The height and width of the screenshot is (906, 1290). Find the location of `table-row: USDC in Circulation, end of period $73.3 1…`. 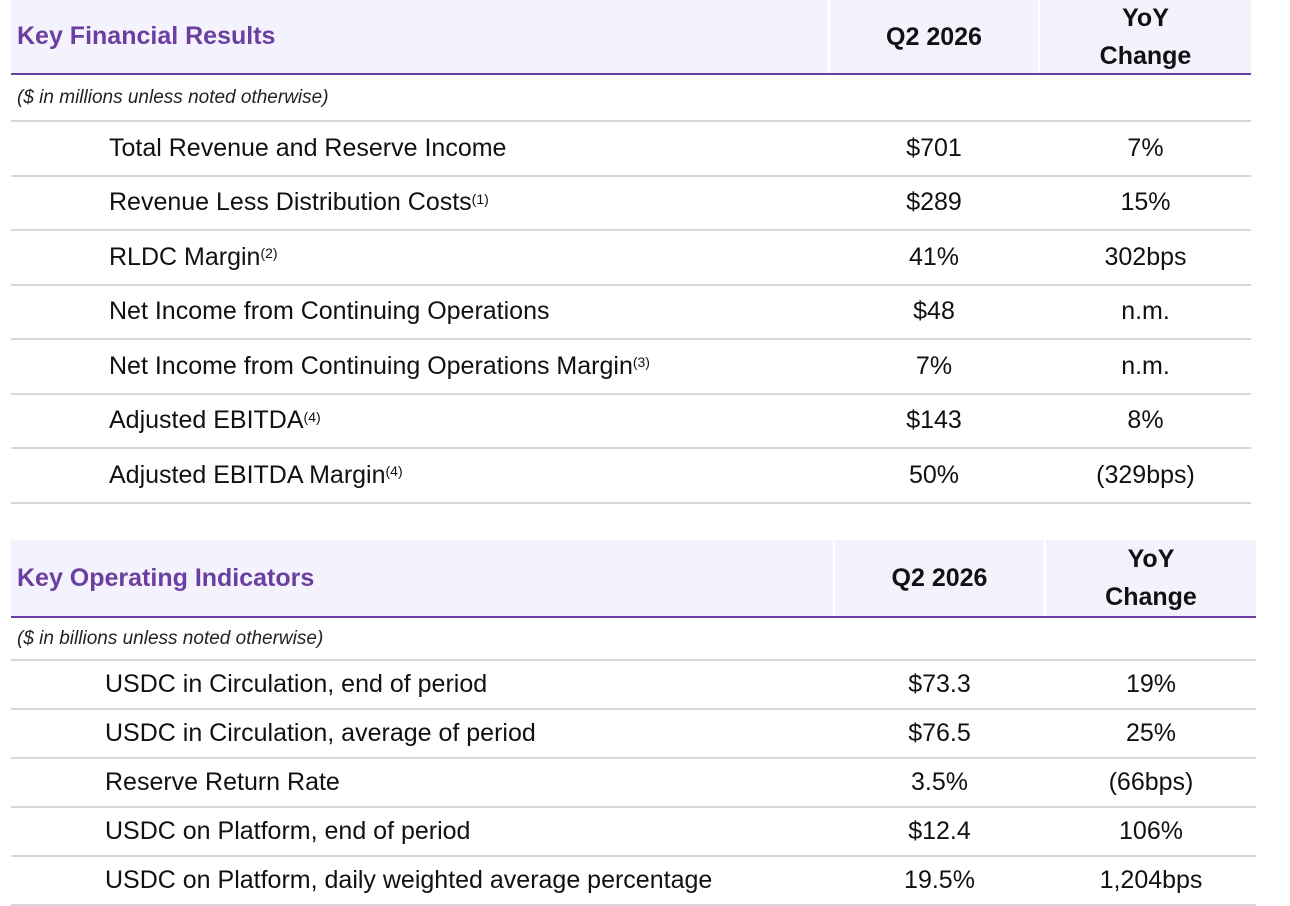

table-row: USDC in Circulation, end of period $73.3 1… is located at coordinates (633, 685).